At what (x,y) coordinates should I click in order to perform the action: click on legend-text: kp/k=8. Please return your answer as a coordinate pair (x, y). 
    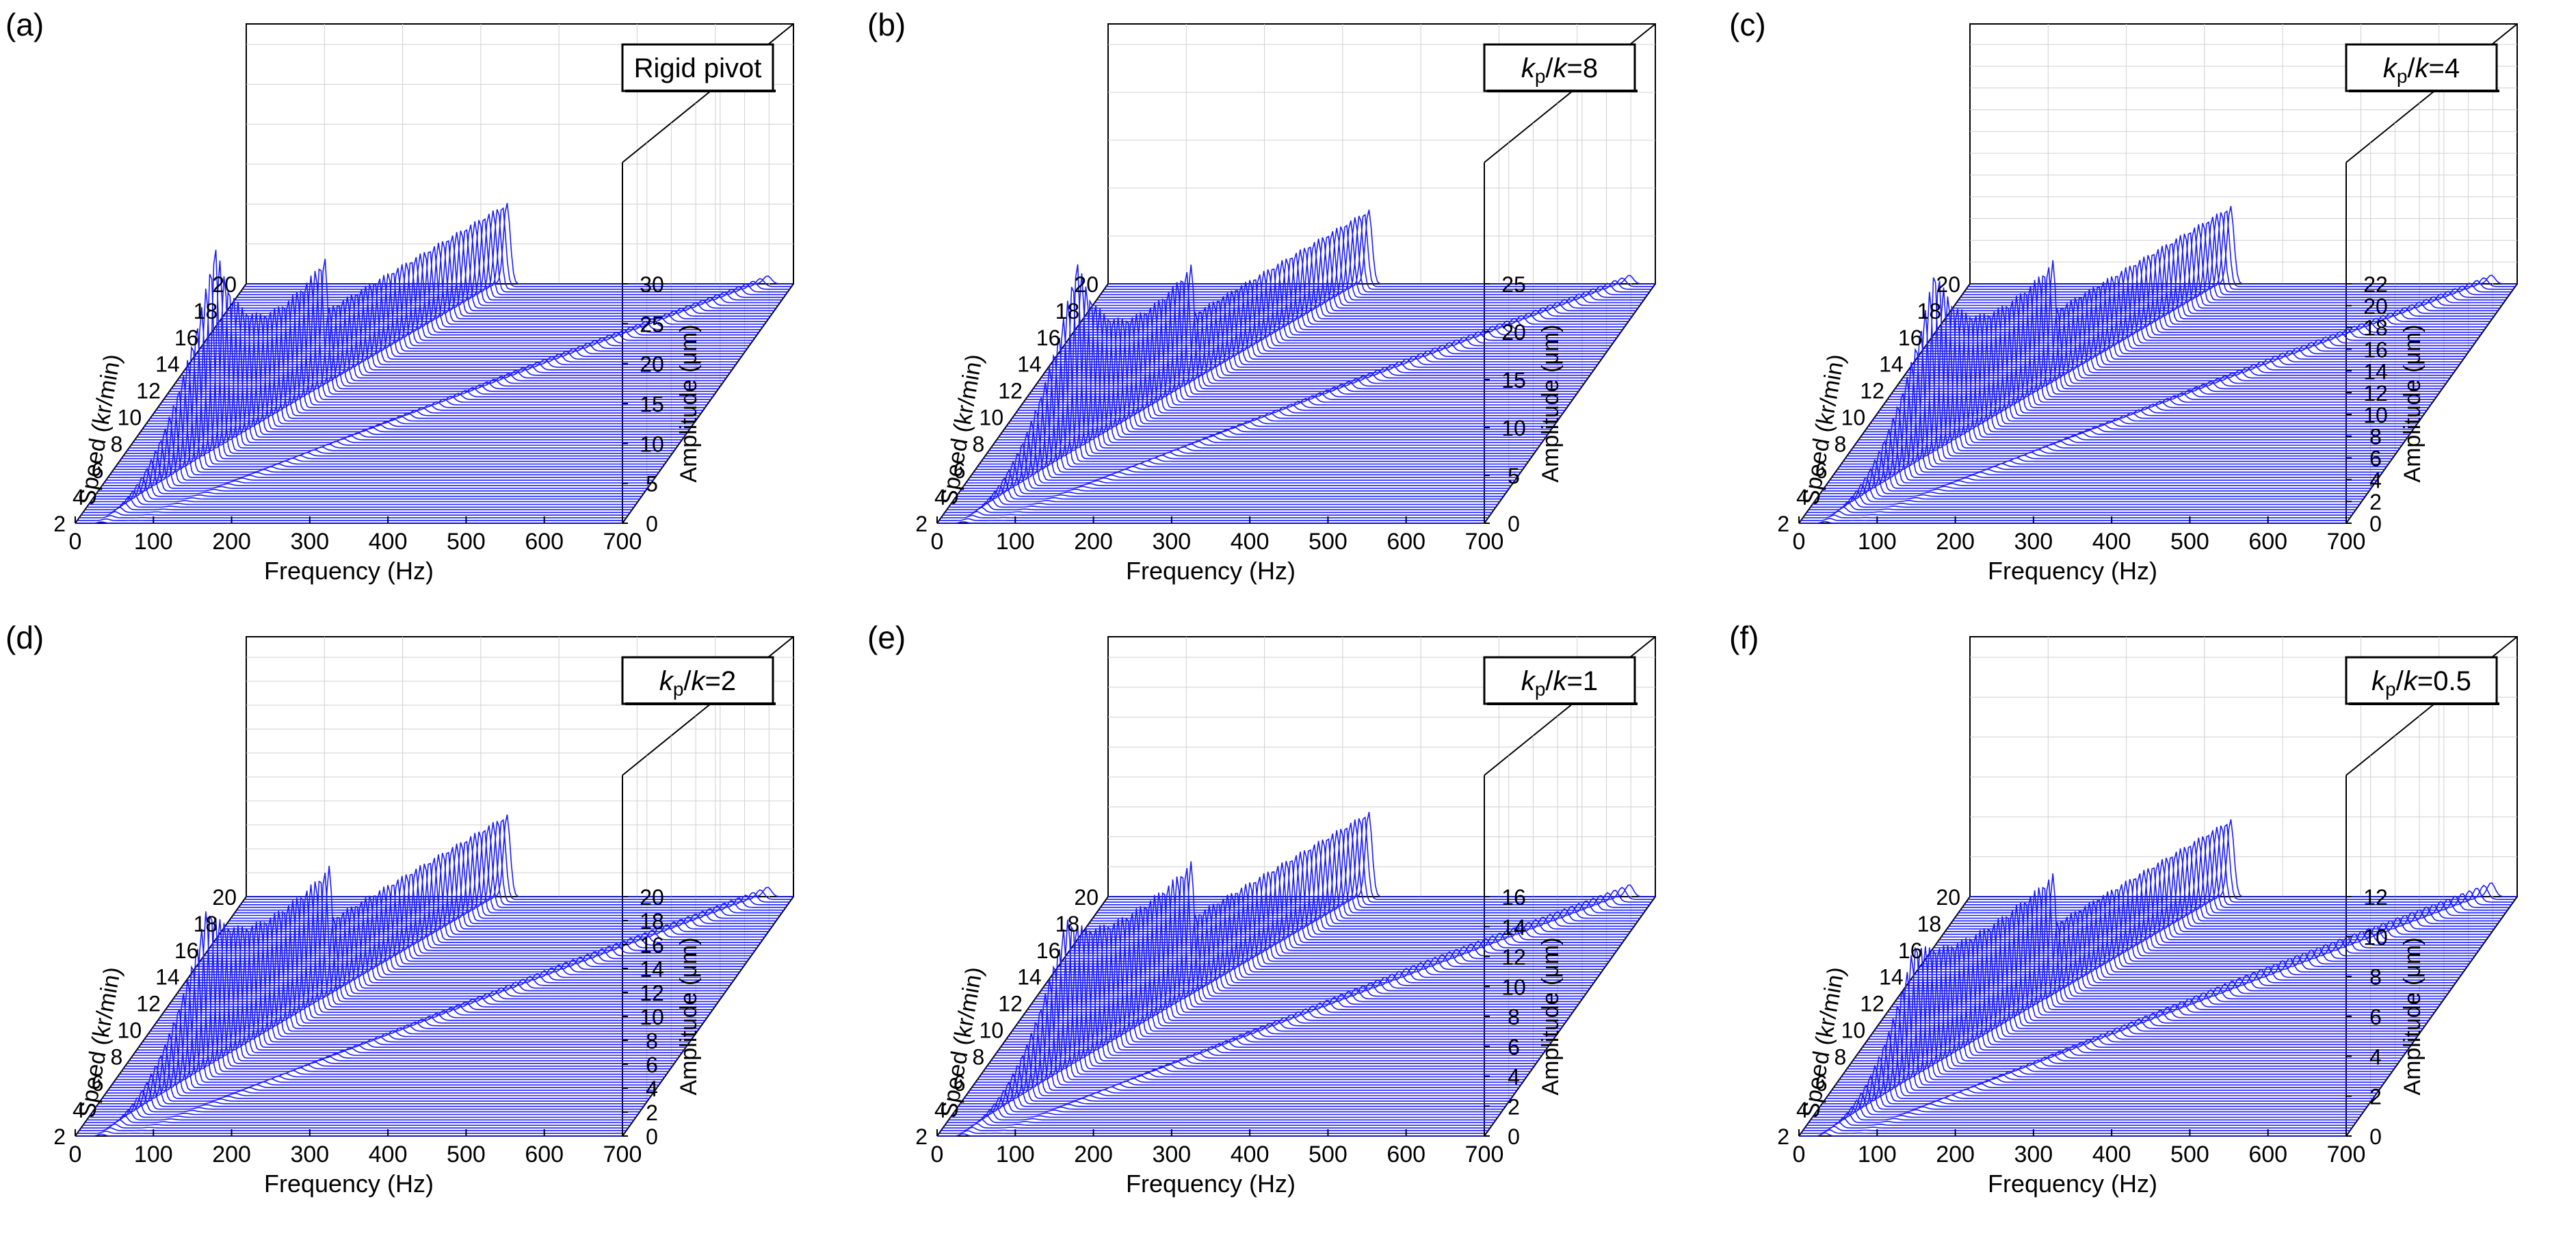
    Looking at the image, I should click on (1559, 70).